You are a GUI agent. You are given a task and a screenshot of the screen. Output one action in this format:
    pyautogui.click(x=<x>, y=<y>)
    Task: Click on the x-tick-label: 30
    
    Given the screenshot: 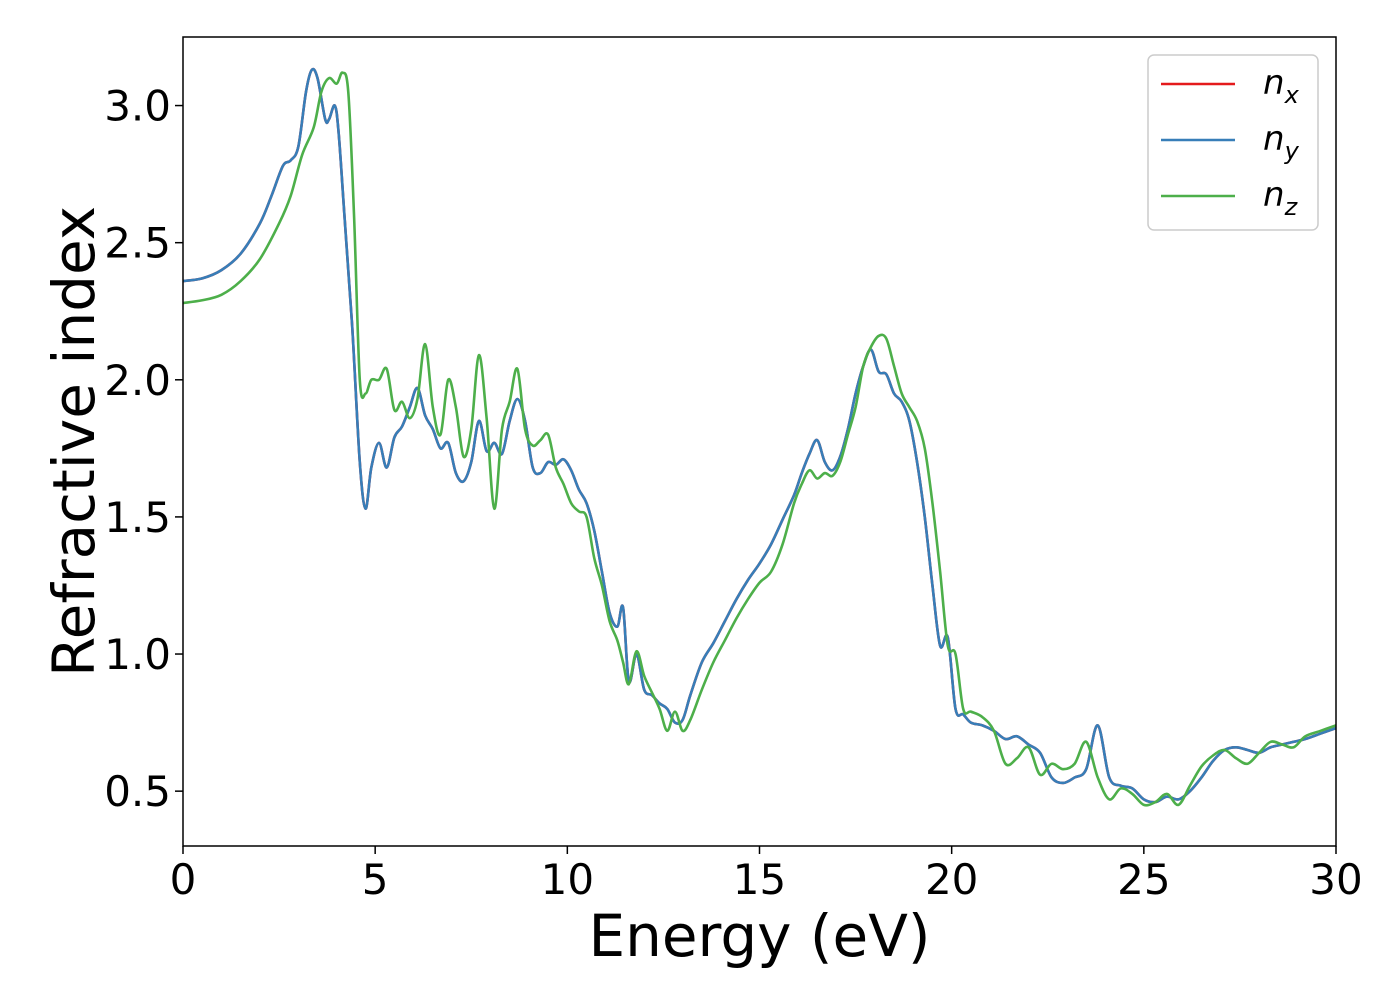 What is the action you would take?
    pyautogui.click(x=1335, y=879)
    